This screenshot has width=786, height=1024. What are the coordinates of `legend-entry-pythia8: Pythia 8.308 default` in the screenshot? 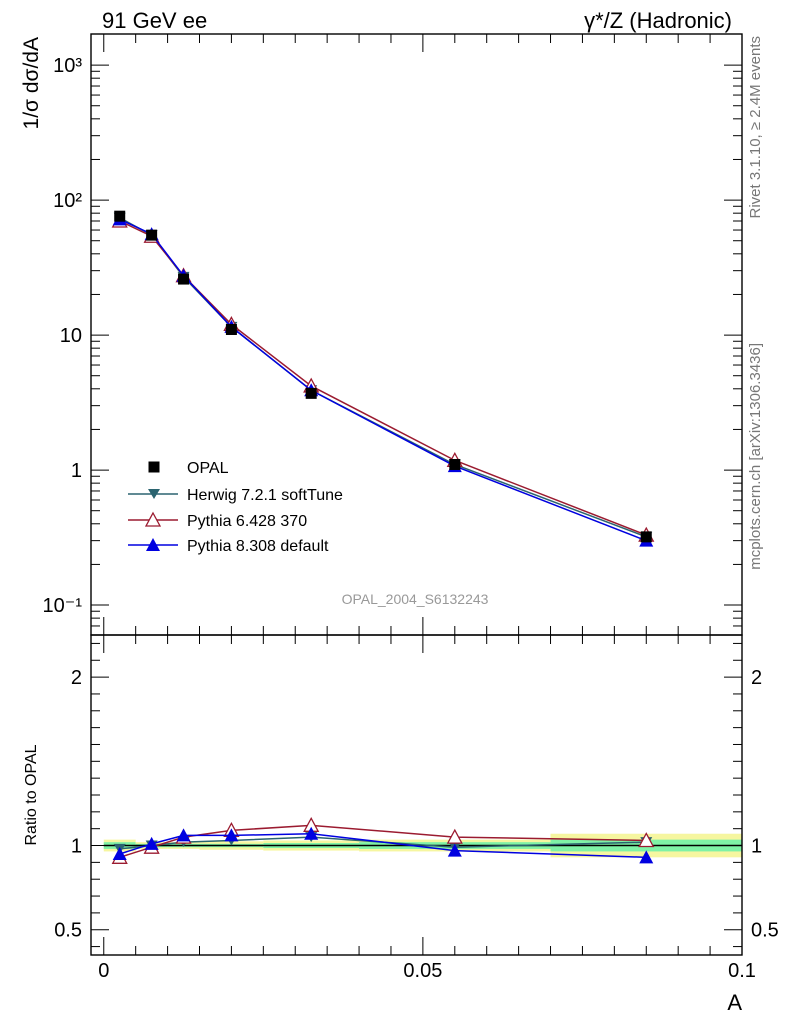 It's located at (228, 546).